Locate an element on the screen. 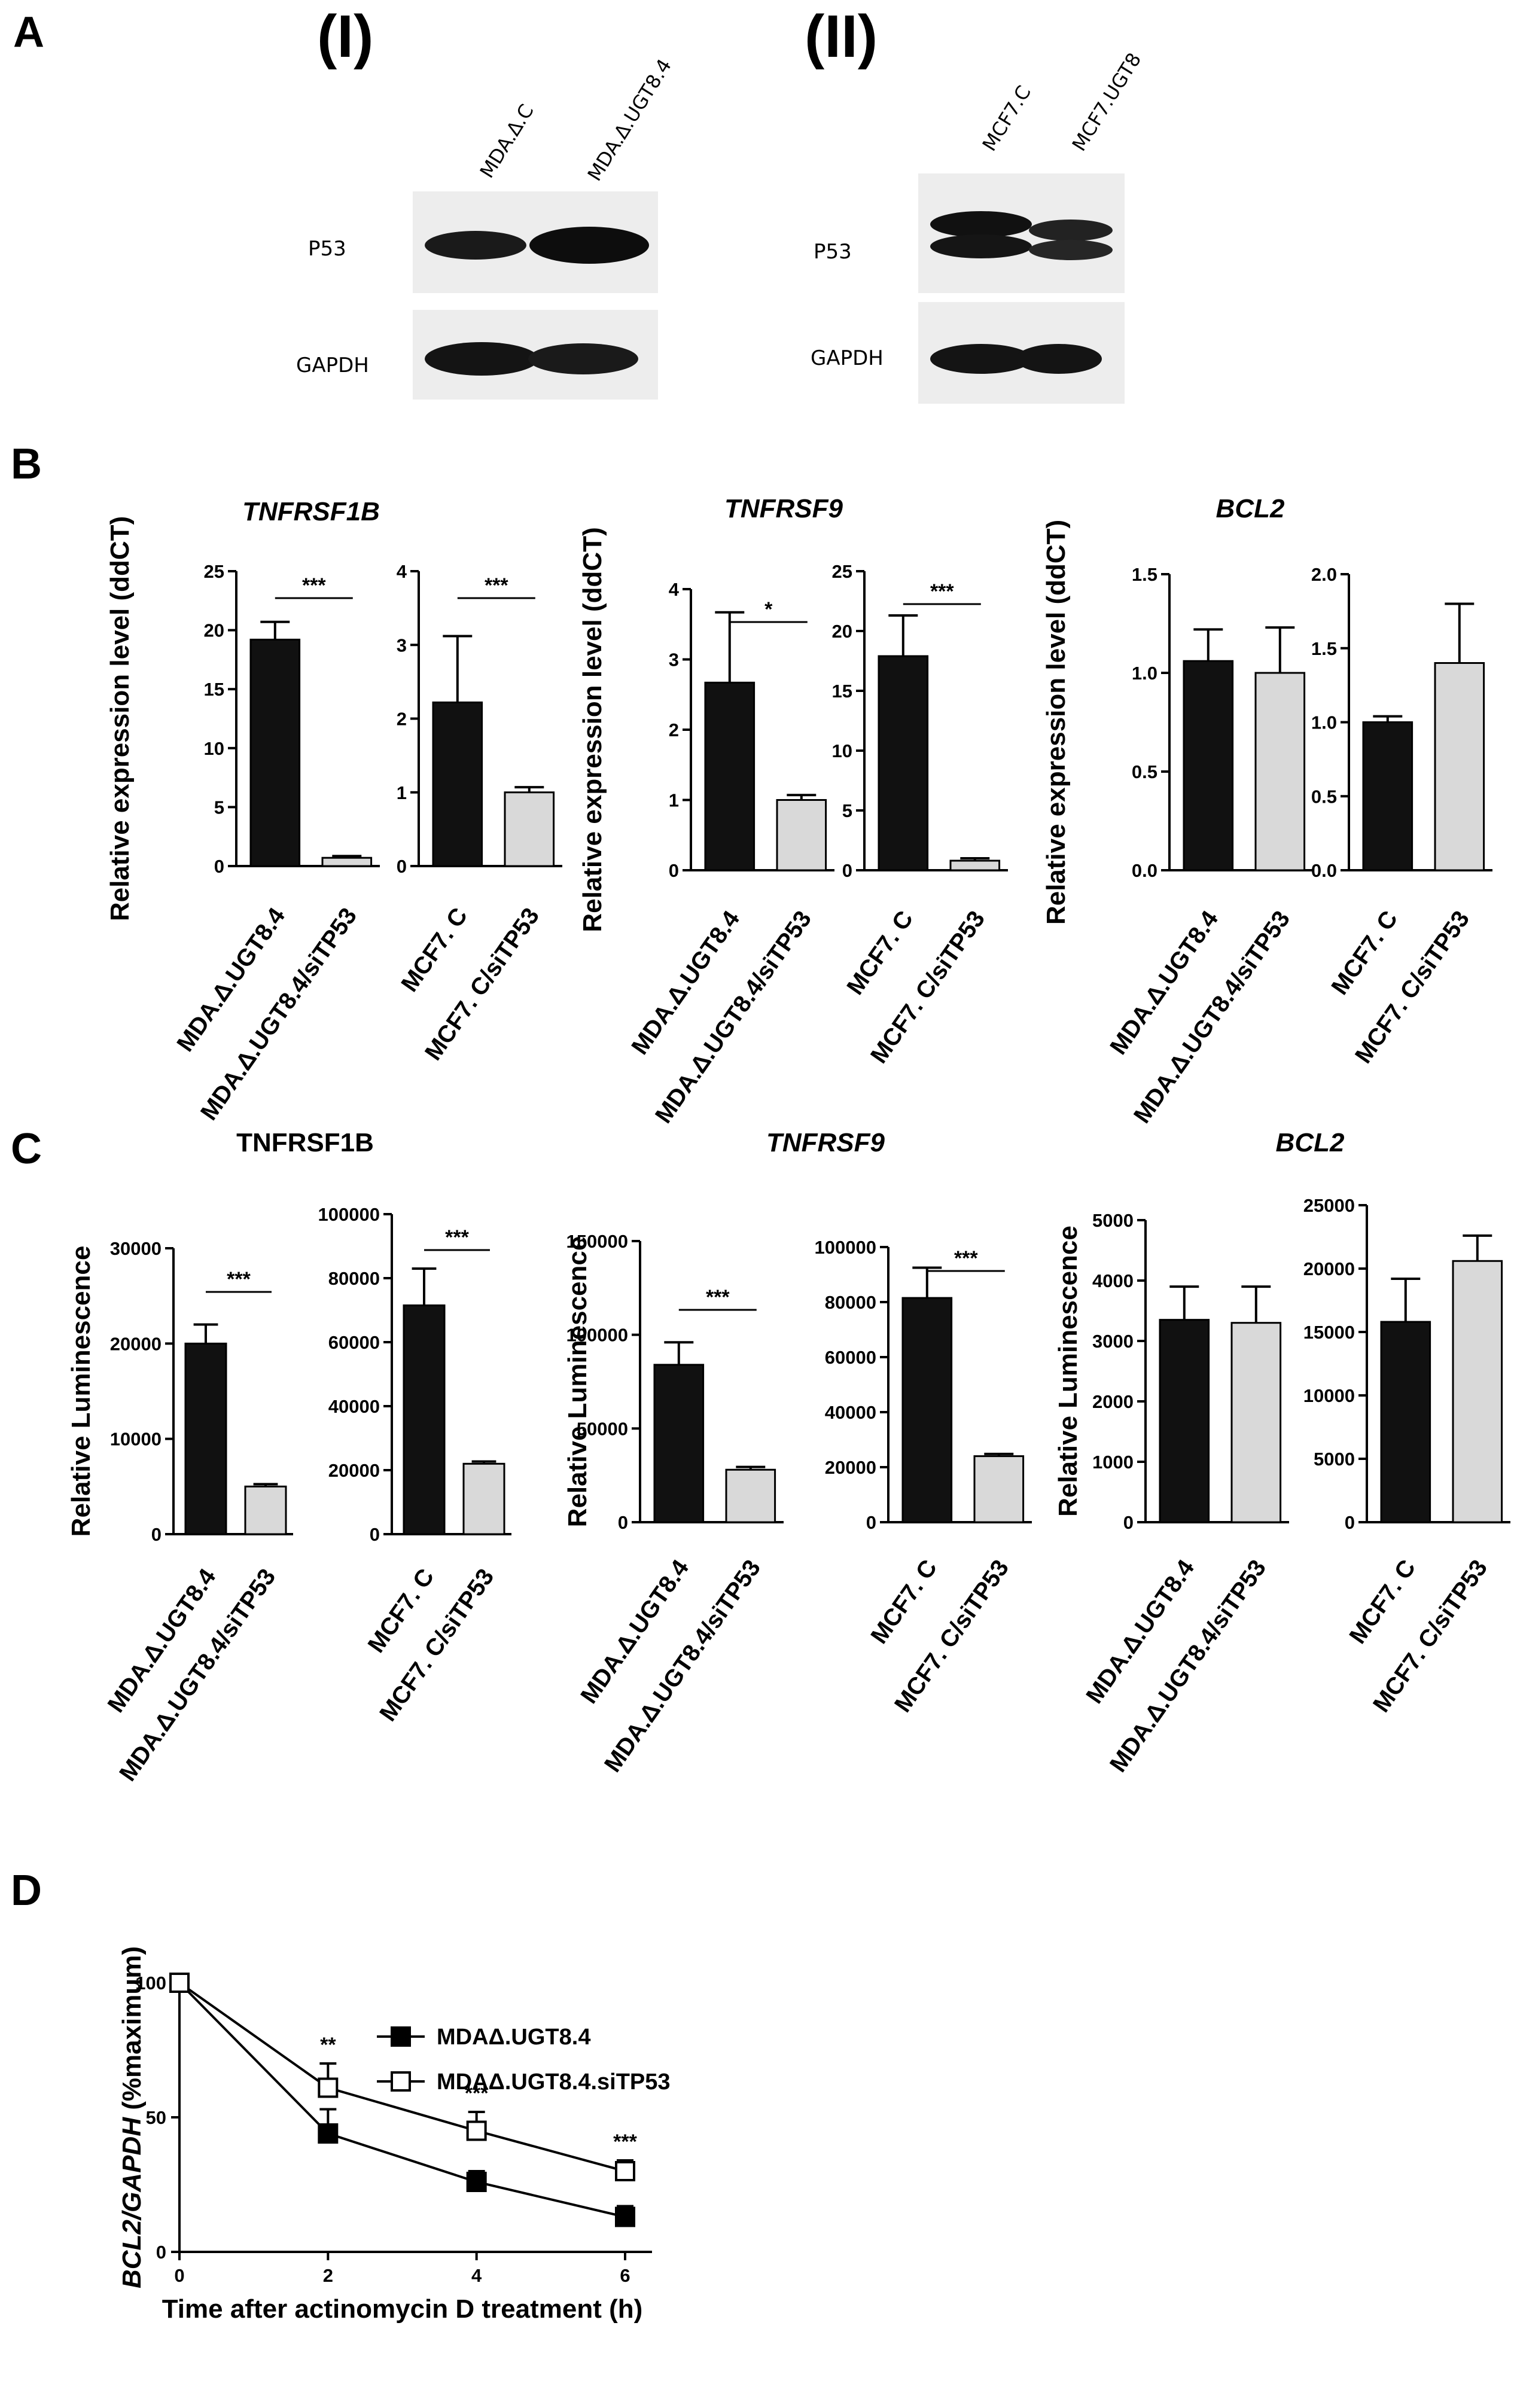 Image resolution: width=1514 pixels, height=2408 pixels. y-tick-label: 25000 is located at coordinates (1329, 1205).